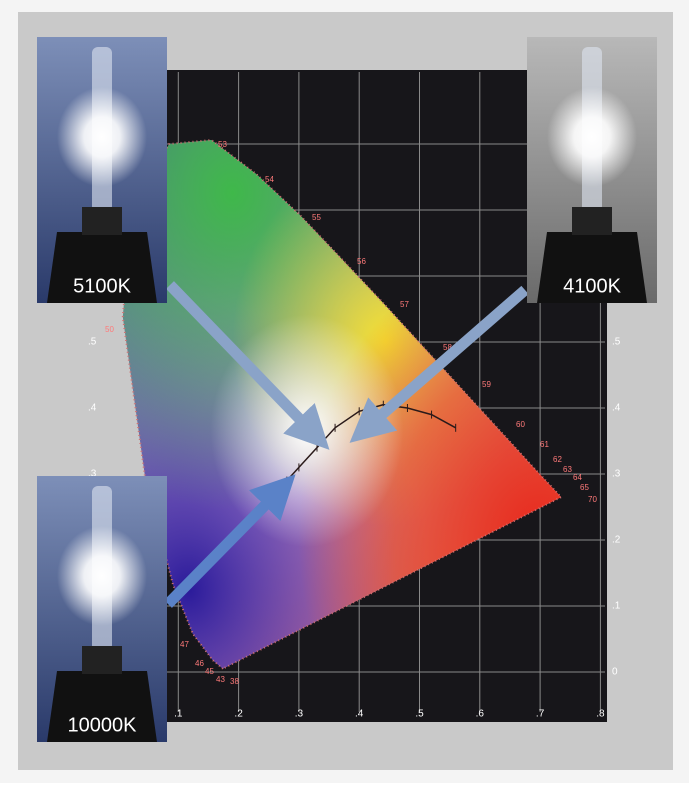  What do you see at coordinates (615, 672) in the screenshot?
I see `y-tick-label: 0` at bounding box center [615, 672].